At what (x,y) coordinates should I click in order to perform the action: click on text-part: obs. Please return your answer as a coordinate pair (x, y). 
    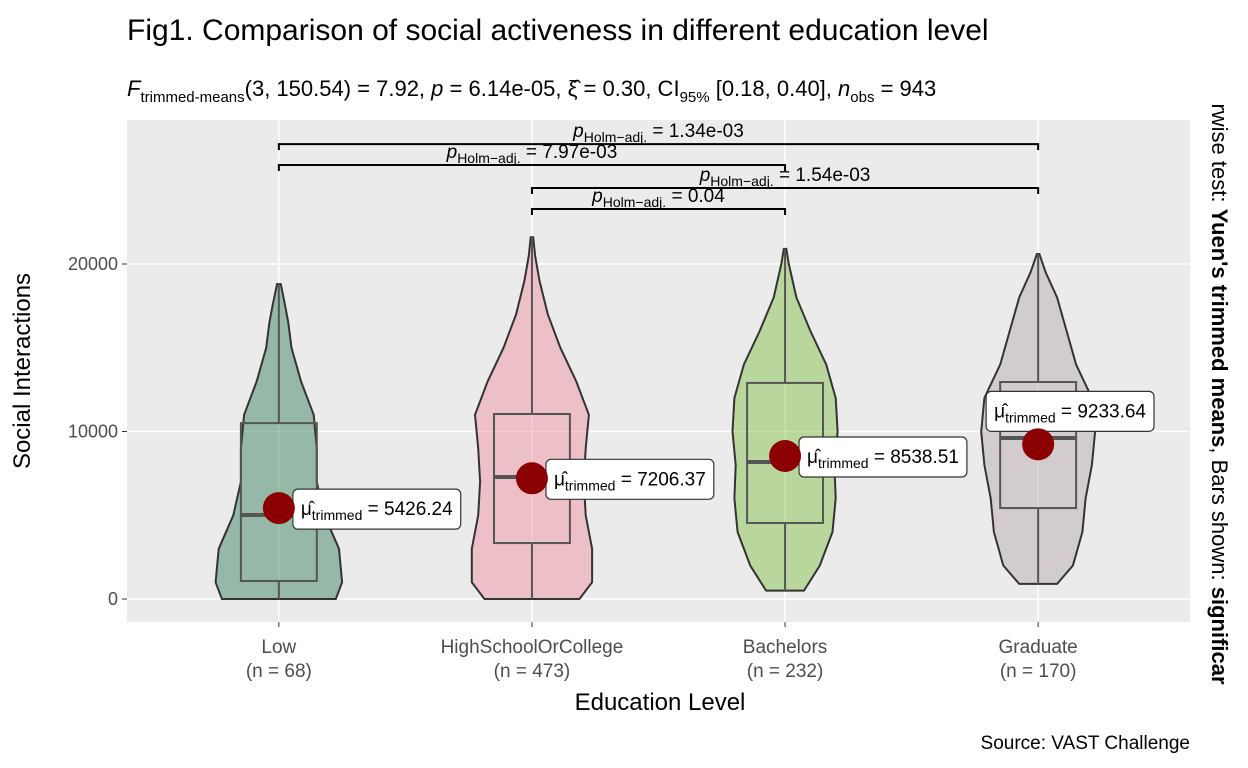
    Looking at the image, I should click on (862, 97).